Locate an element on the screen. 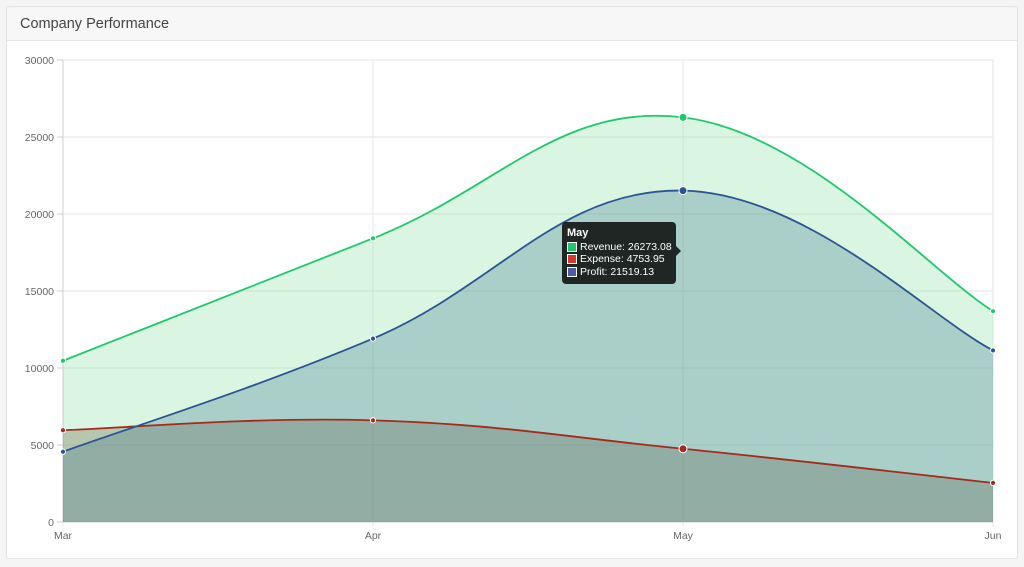 The height and width of the screenshot is (567, 1024). tooltip-item-expense: Expense: 4753.95 is located at coordinates (621, 259).